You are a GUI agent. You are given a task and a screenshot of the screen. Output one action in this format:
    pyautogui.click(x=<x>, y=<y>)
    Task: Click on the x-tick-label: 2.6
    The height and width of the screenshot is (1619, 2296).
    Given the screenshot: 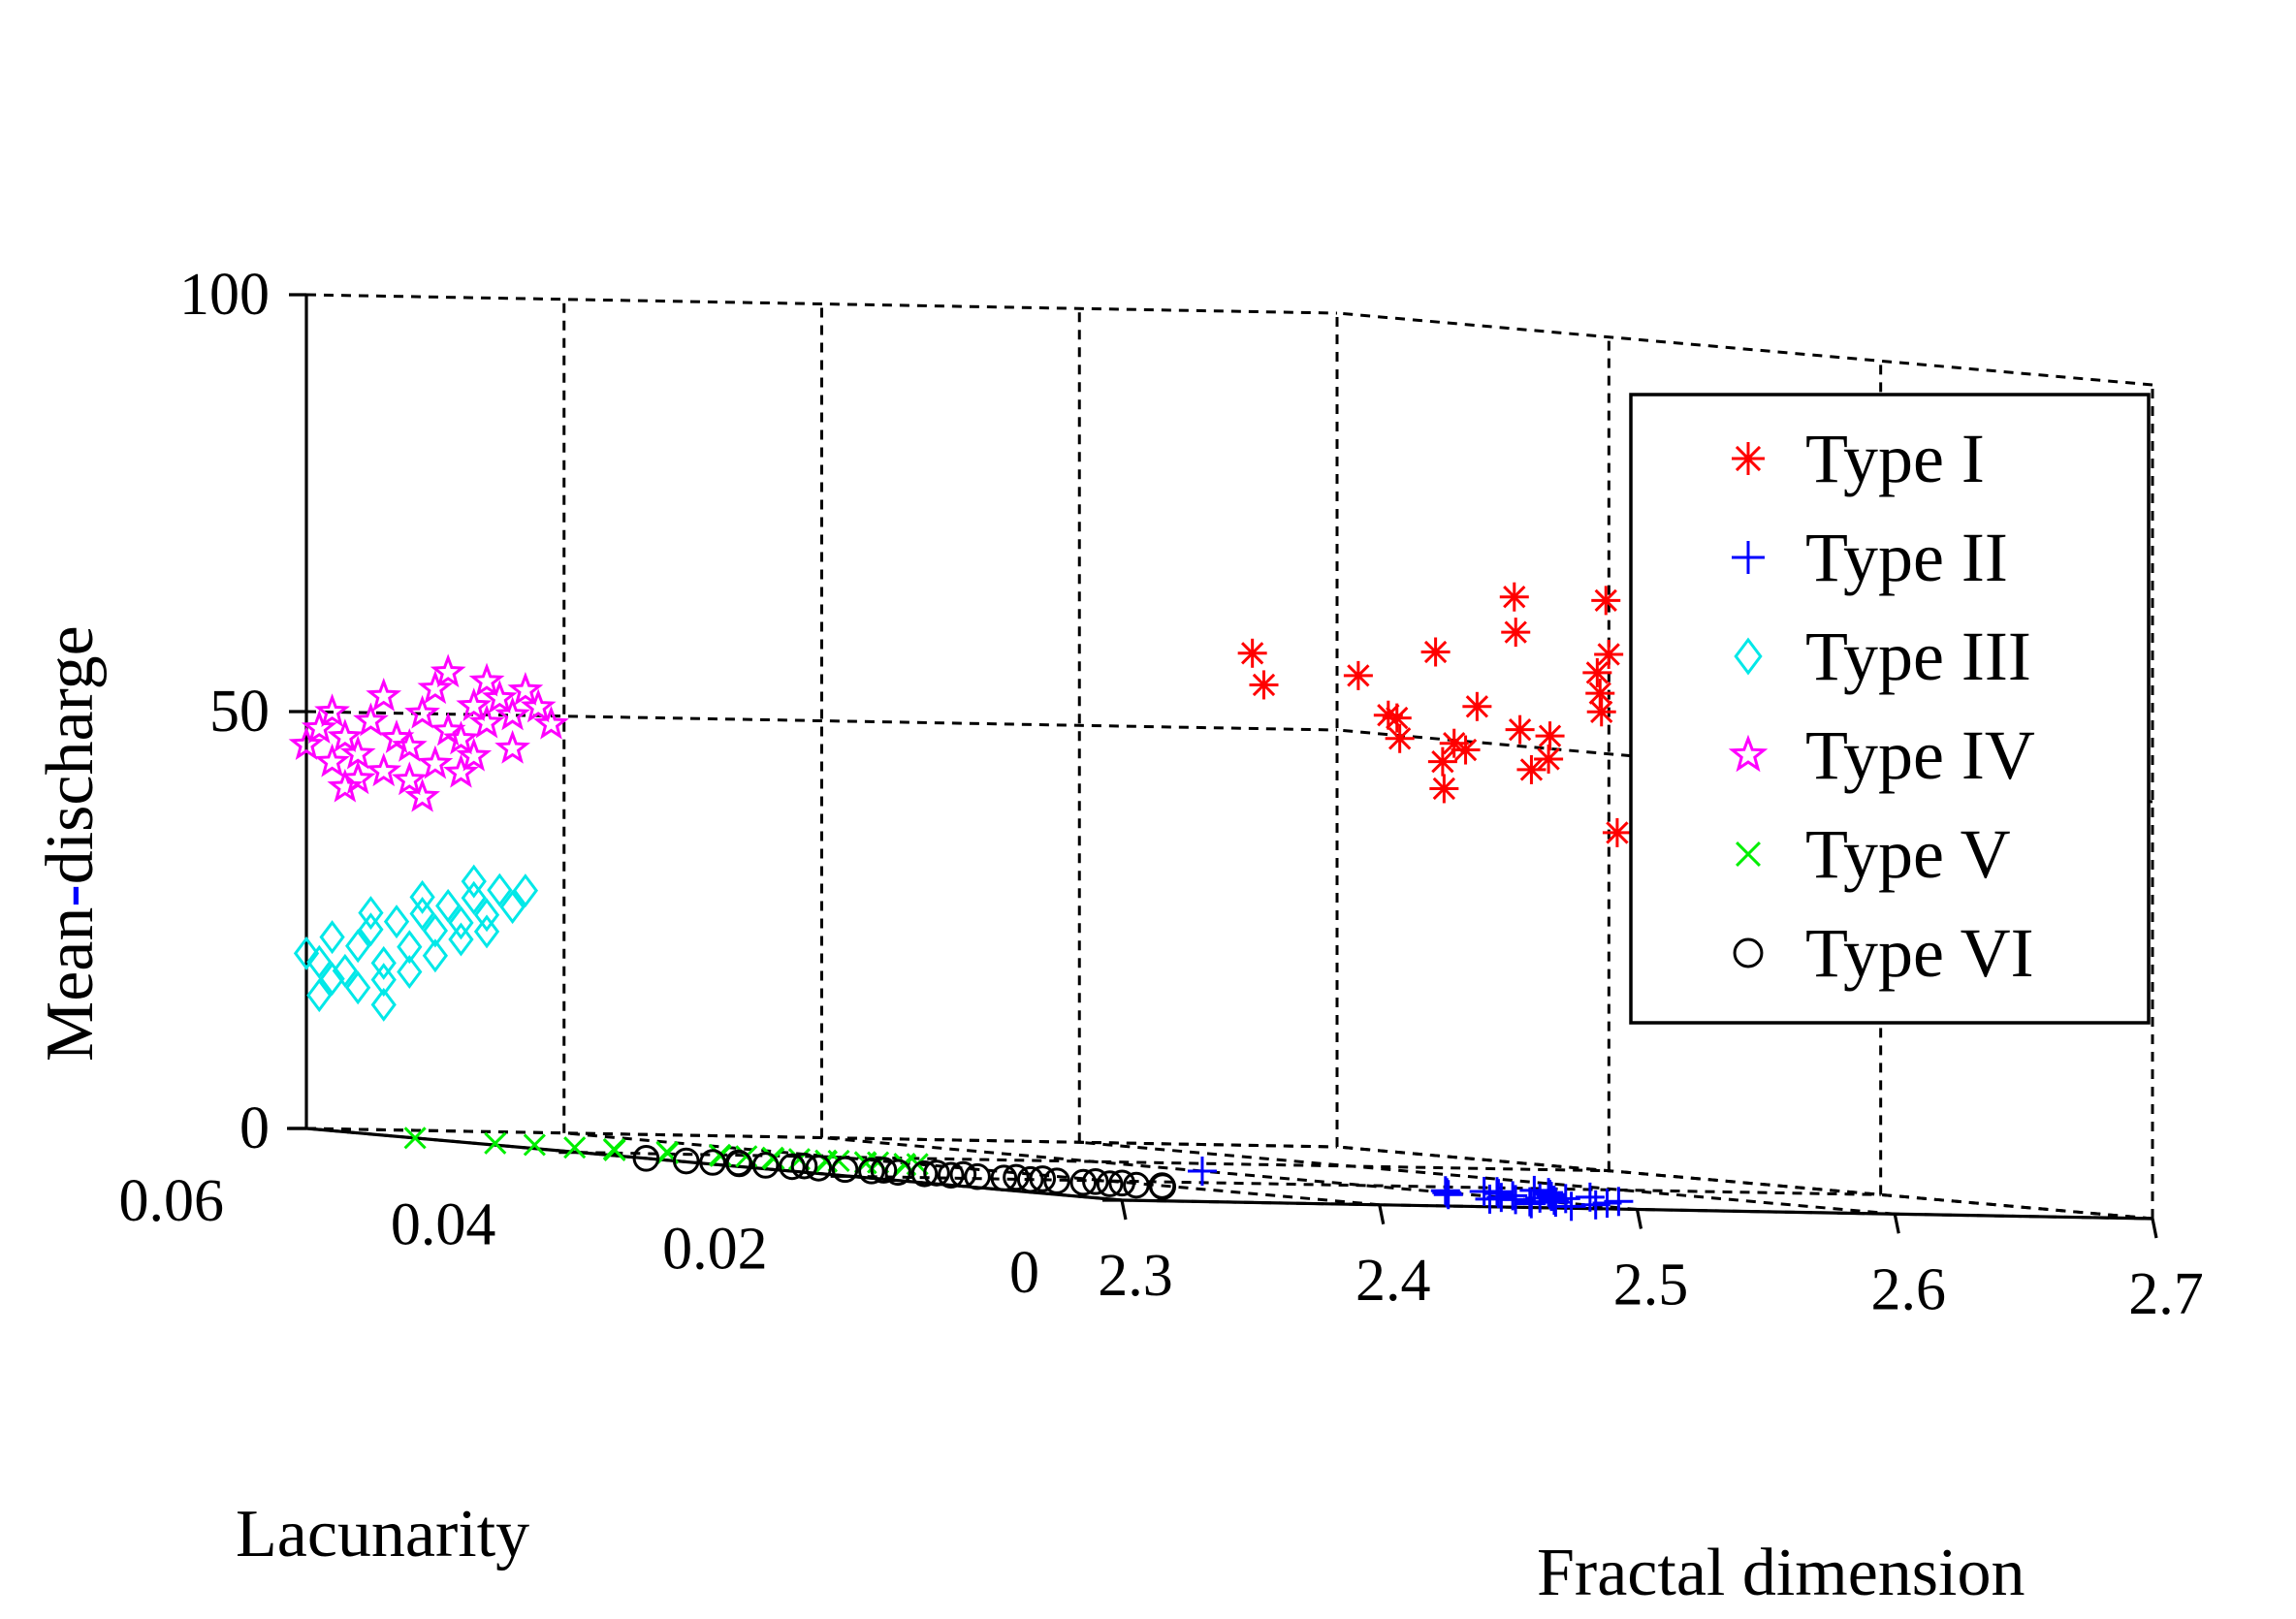 What is the action you would take?
    pyautogui.click(x=1909, y=1289)
    